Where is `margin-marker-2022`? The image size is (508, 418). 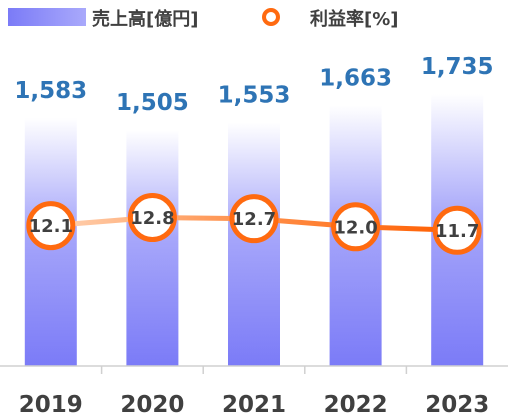
margin-marker-2022 is located at coordinates (356, 227).